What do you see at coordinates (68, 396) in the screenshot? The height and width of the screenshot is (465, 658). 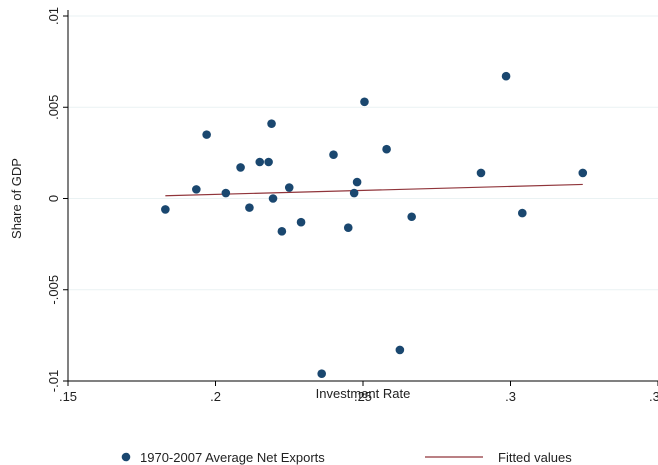 I see `x-tick-label-0: .15` at bounding box center [68, 396].